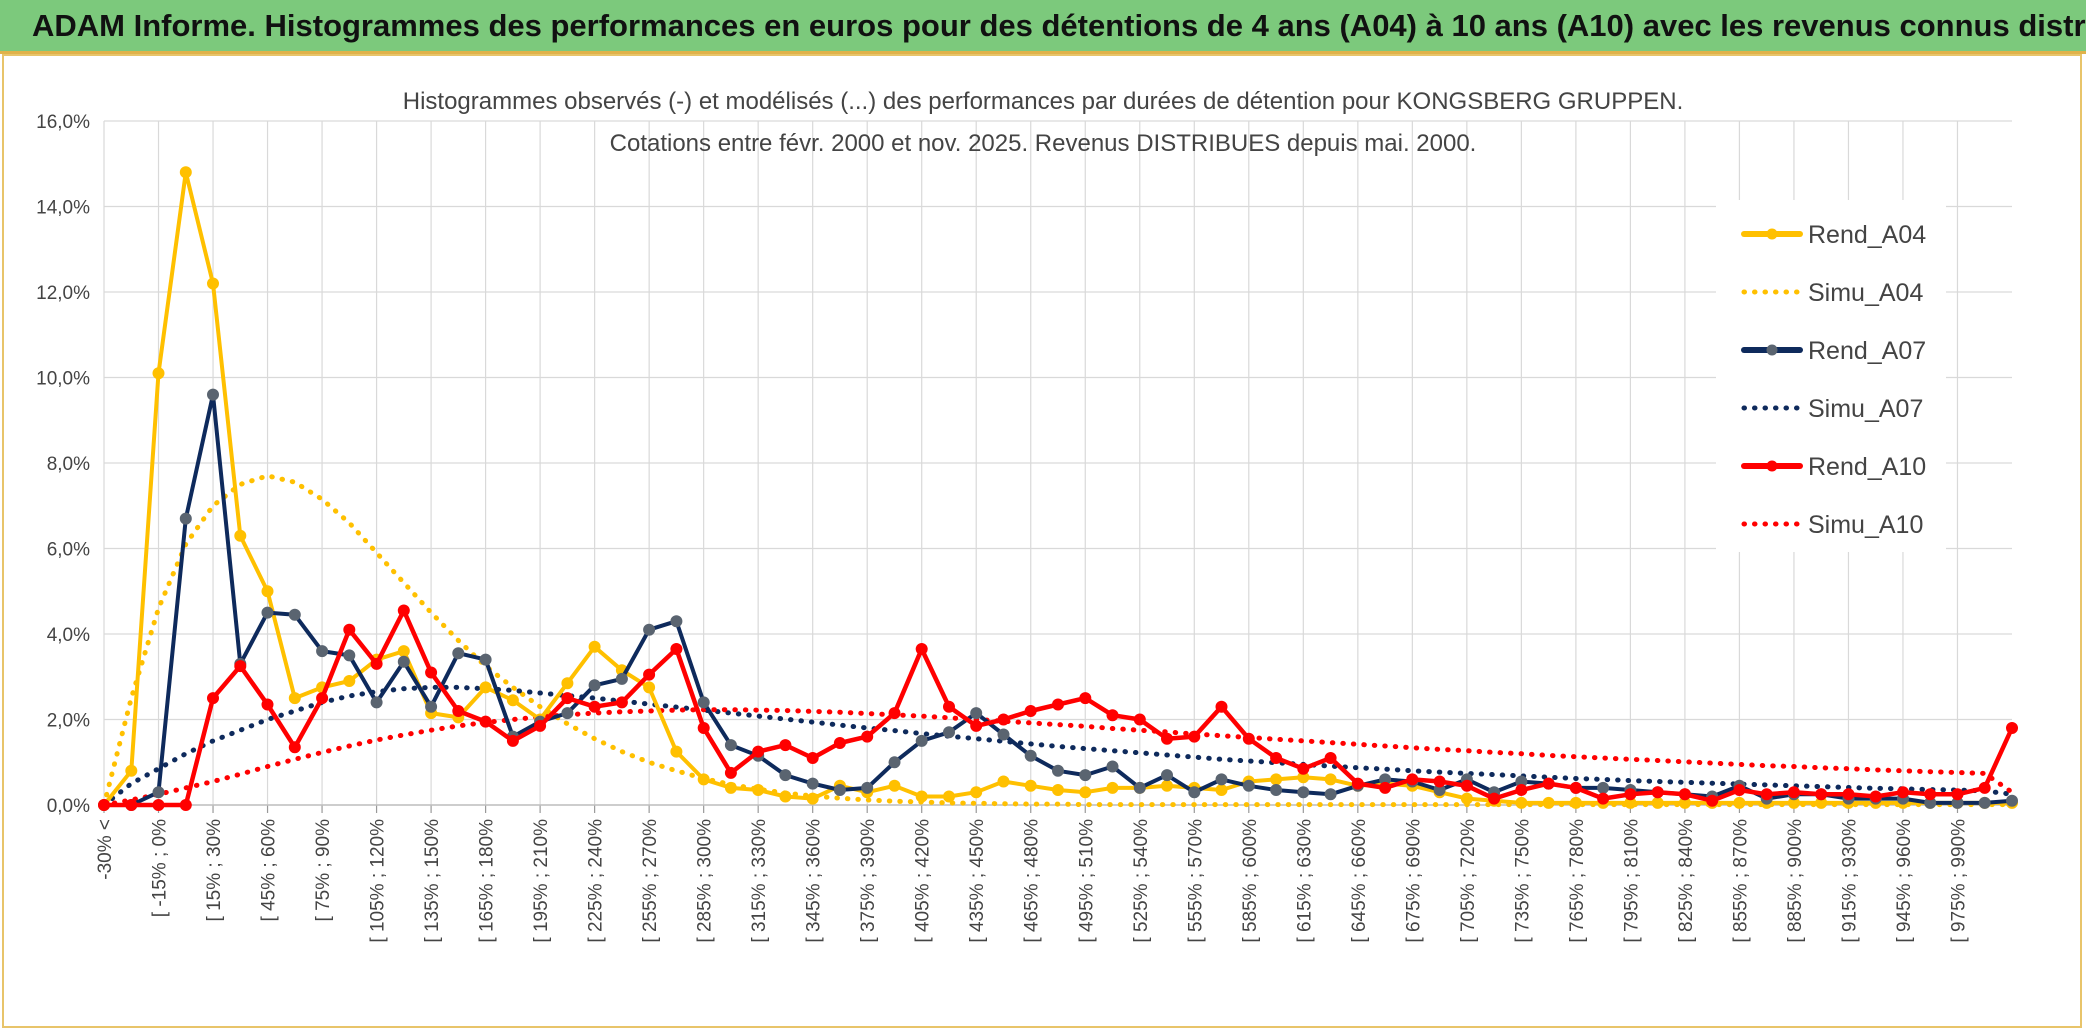  I want to click on x-tick-label: [ 885% ; 900%, so click(1795, 881).